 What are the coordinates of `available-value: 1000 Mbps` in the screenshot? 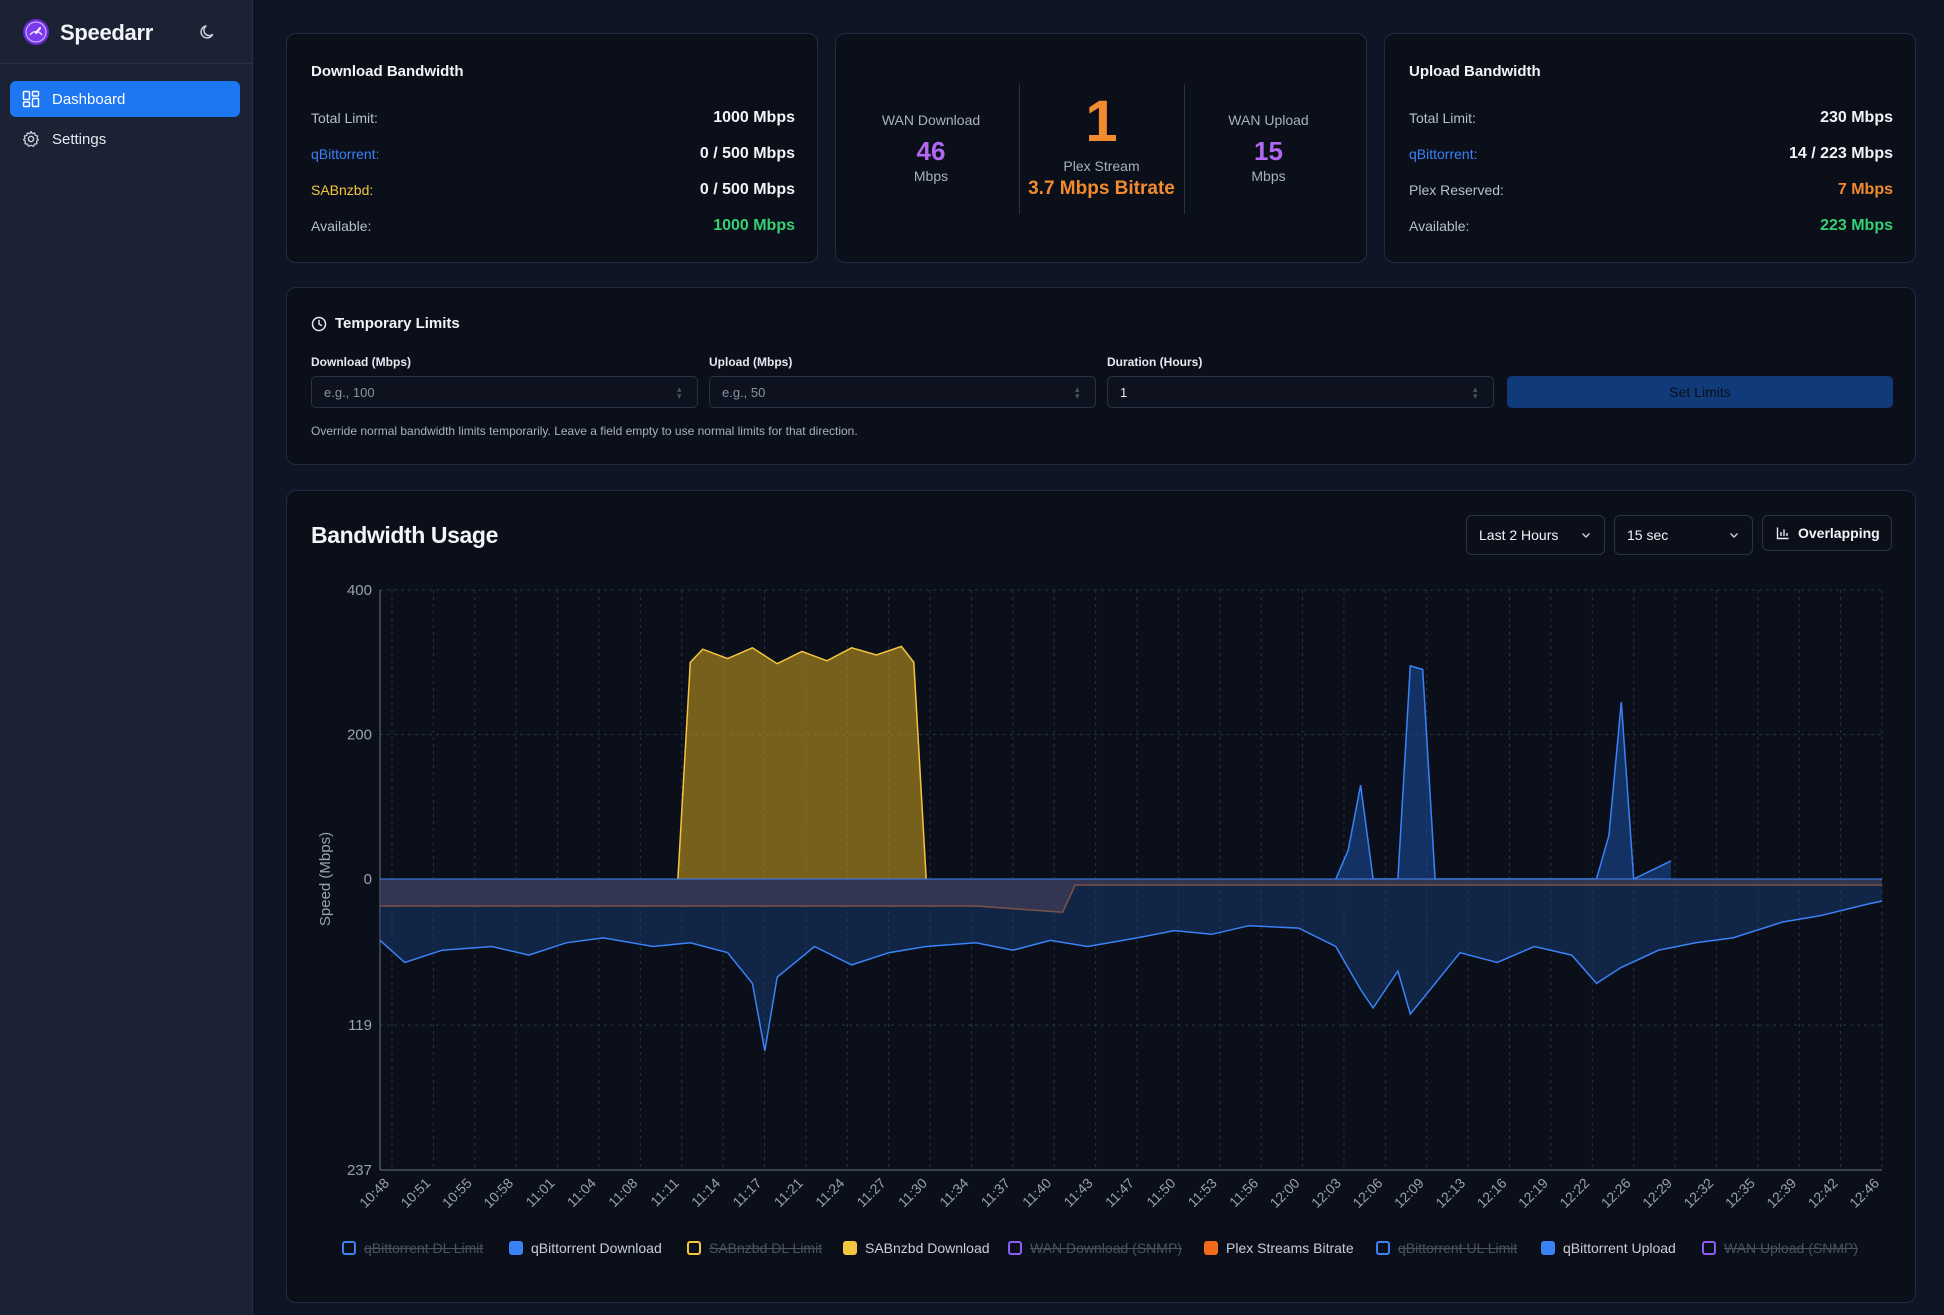 It's located at (754, 225).